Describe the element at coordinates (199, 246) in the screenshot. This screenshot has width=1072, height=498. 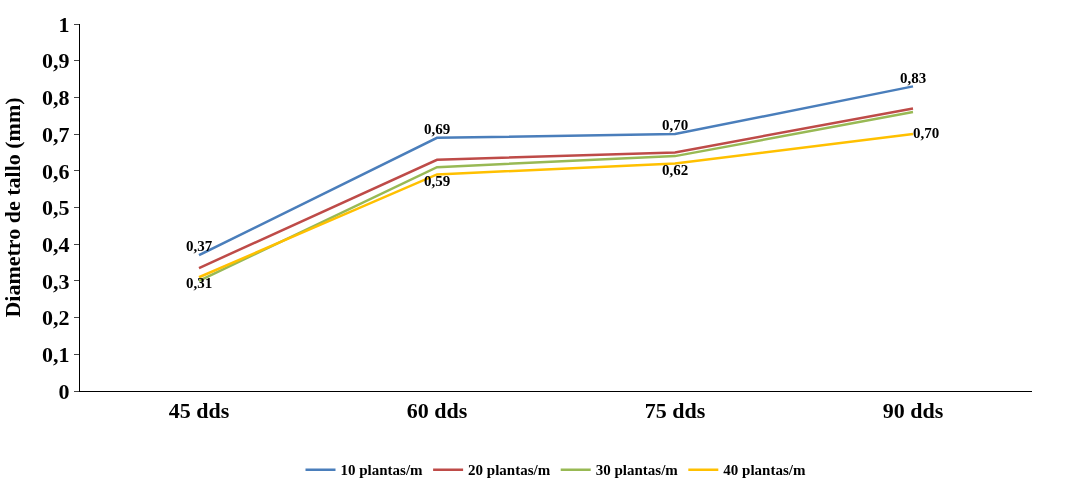
I see `data-label: 0,37` at that location.